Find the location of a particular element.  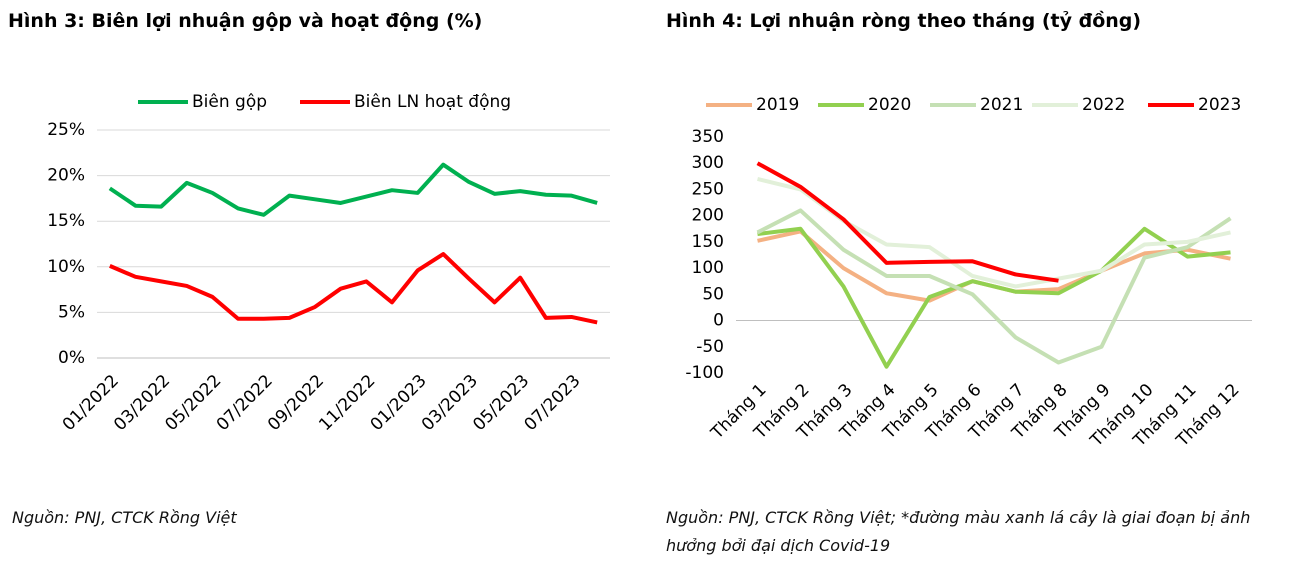

source-note: Nguồn: PNJ, CTCK Rồng Việt is located at coordinates (124, 517).